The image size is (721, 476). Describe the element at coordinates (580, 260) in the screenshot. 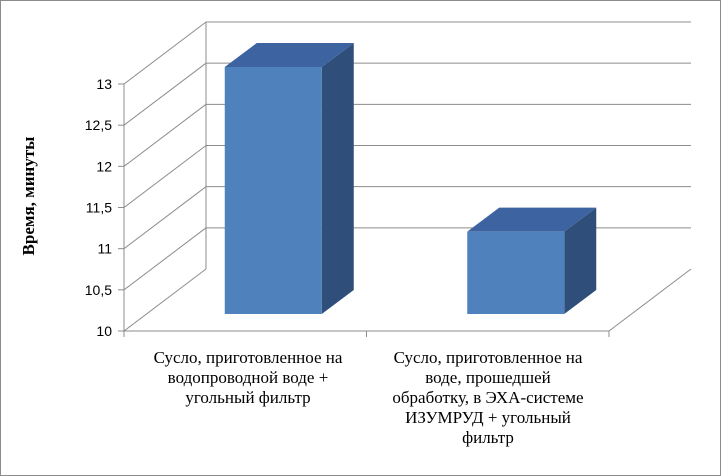

I see `bar-2-side` at that location.